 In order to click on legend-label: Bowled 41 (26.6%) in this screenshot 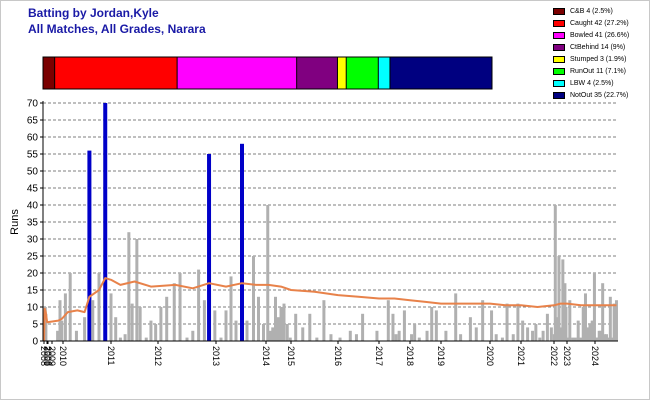, I will do `click(600, 35)`.